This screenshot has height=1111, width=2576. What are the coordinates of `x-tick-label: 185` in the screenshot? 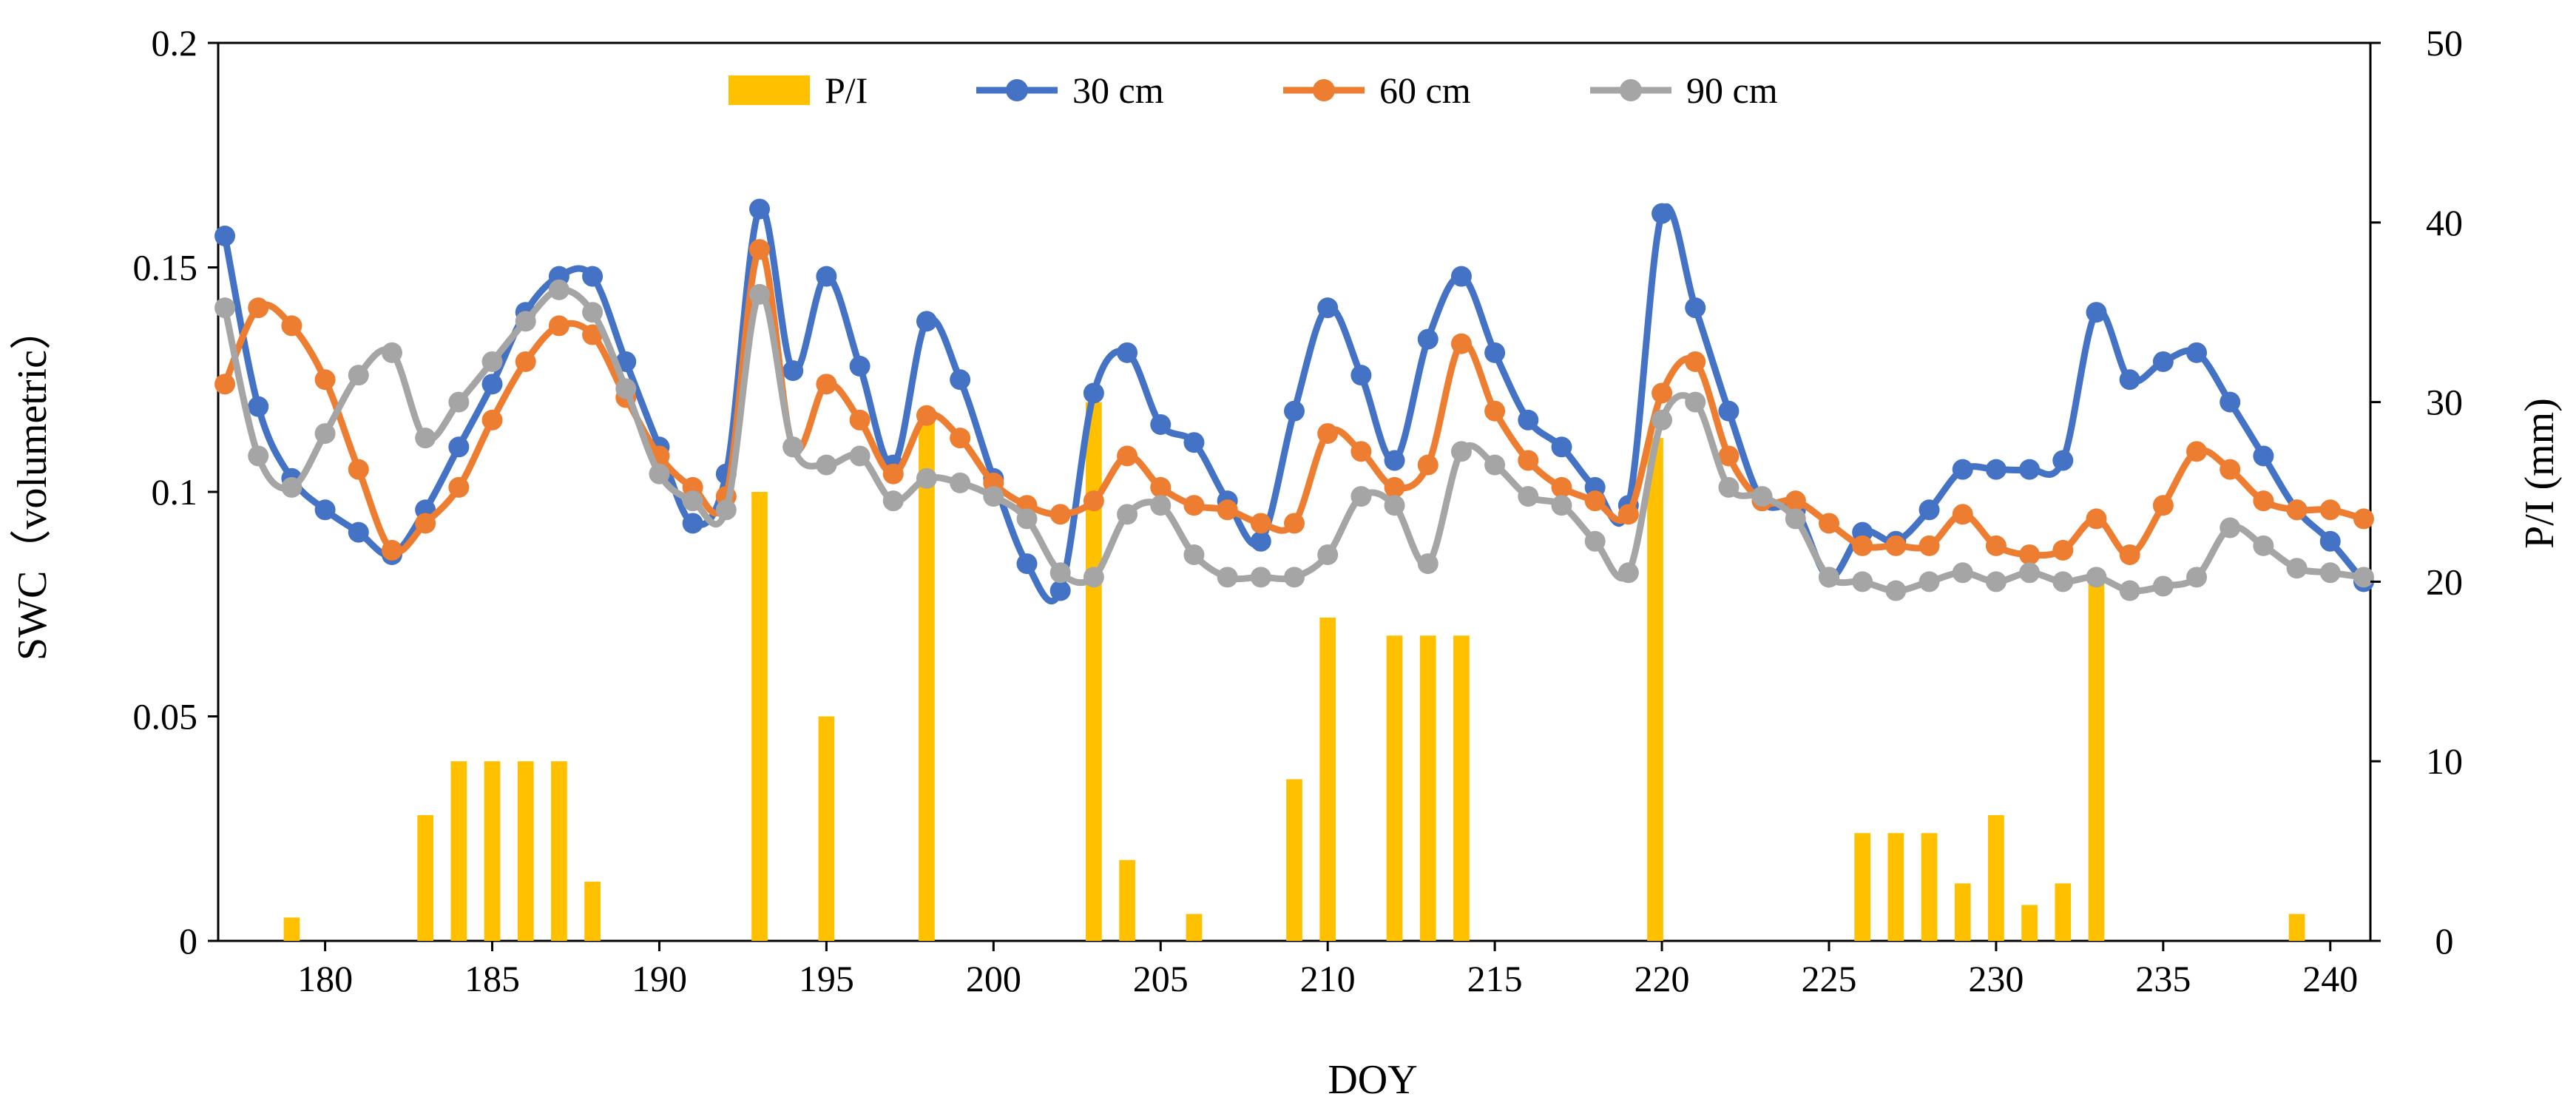 It's located at (492, 978).